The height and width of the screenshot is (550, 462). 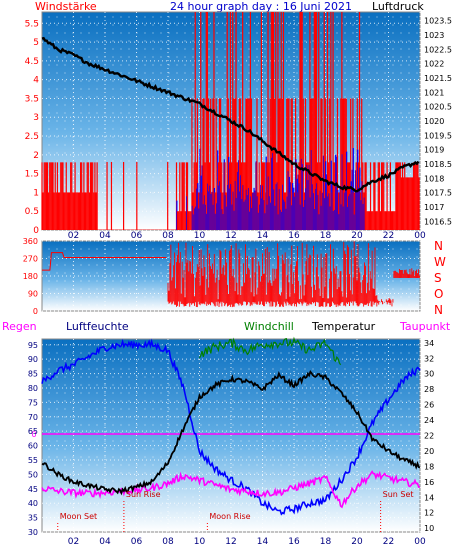 I want to click on temperature-axis-tick-label: 30, so click(x=429, y=374).